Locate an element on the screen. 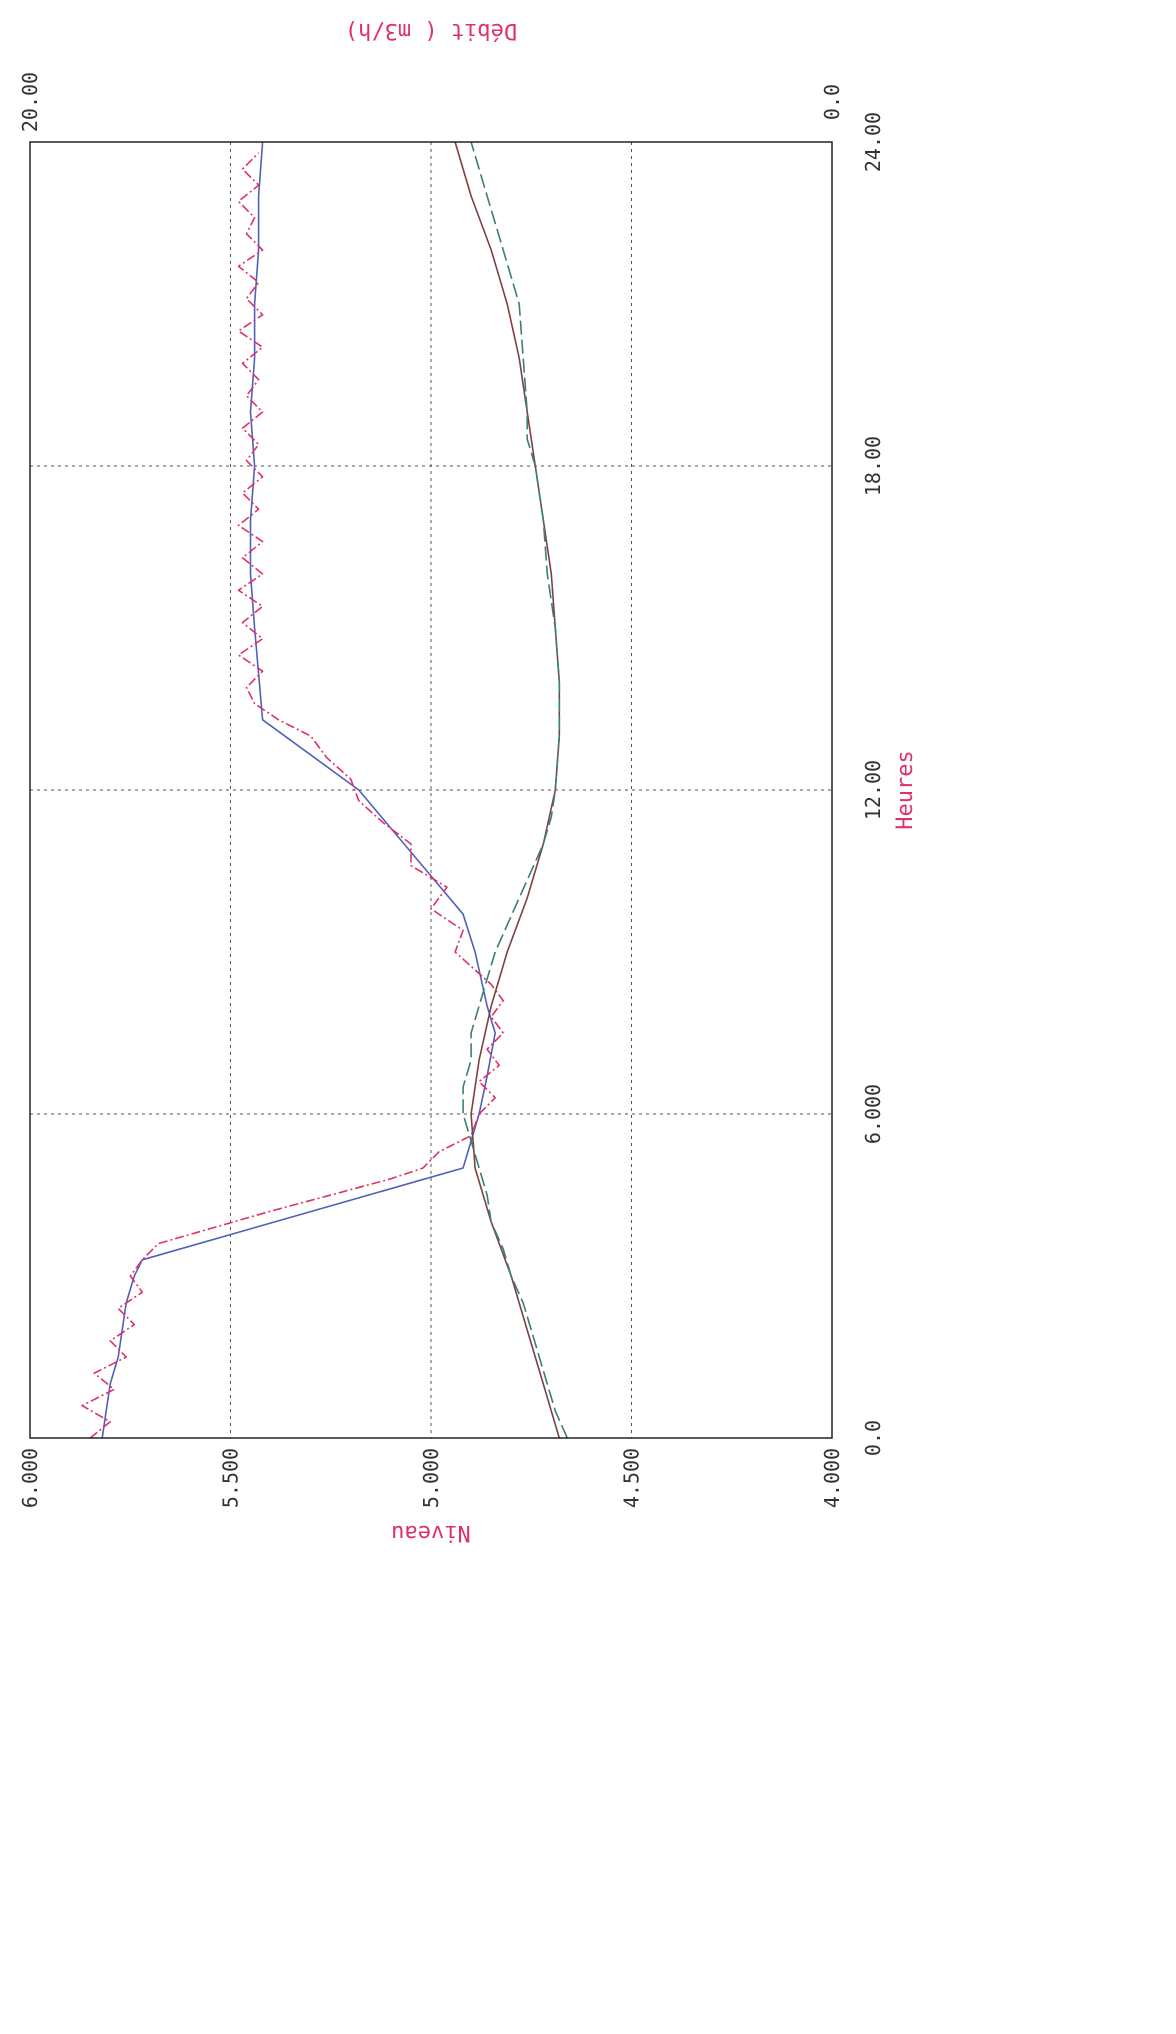 This screenshot has height=2034, width=1176. y-right-tick-label: 20.00 is located at coordinates (30, 102).